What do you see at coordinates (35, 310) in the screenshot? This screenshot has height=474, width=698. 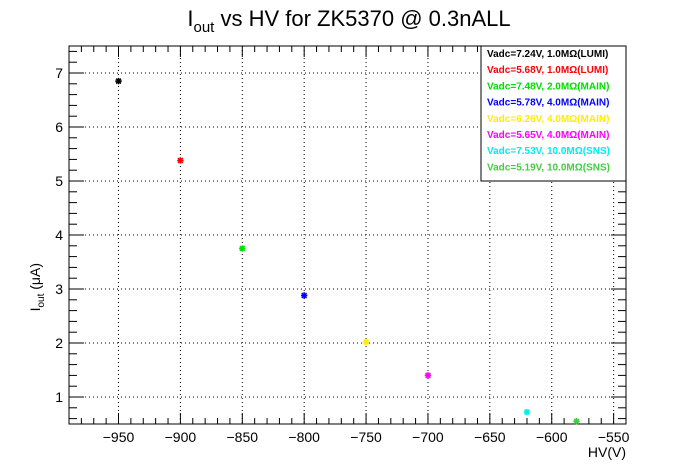 I see `y-axis-label-main: I` at bounding box center [35, 310].